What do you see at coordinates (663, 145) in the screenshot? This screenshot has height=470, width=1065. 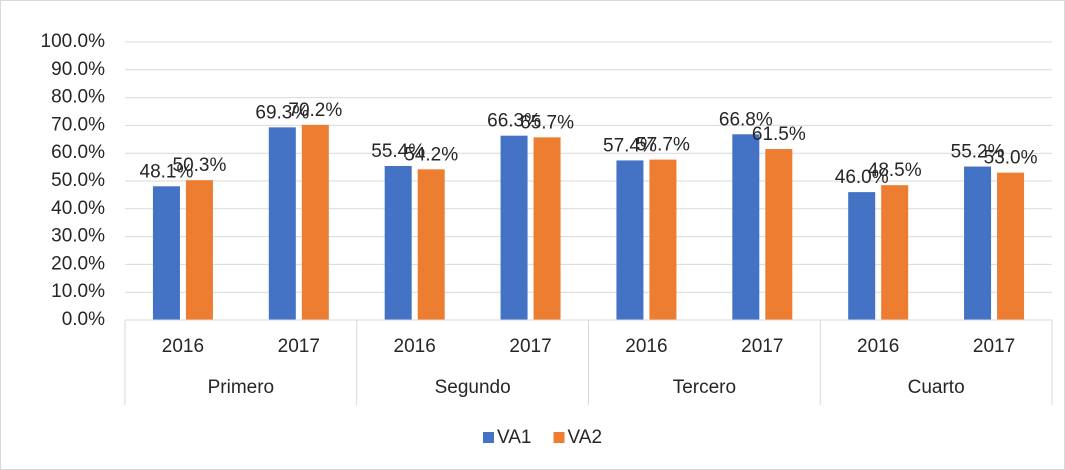 I see `data-label: 57.7%` at bounding box center [663, 145].